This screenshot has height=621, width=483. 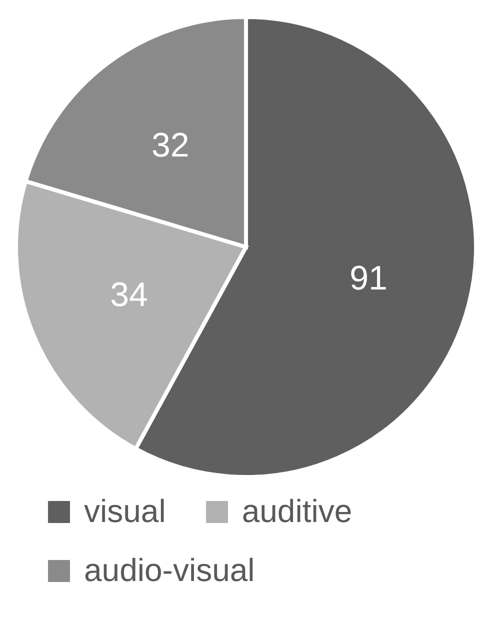 I want to click on legend-label: visual, so click(x=125, y=511).